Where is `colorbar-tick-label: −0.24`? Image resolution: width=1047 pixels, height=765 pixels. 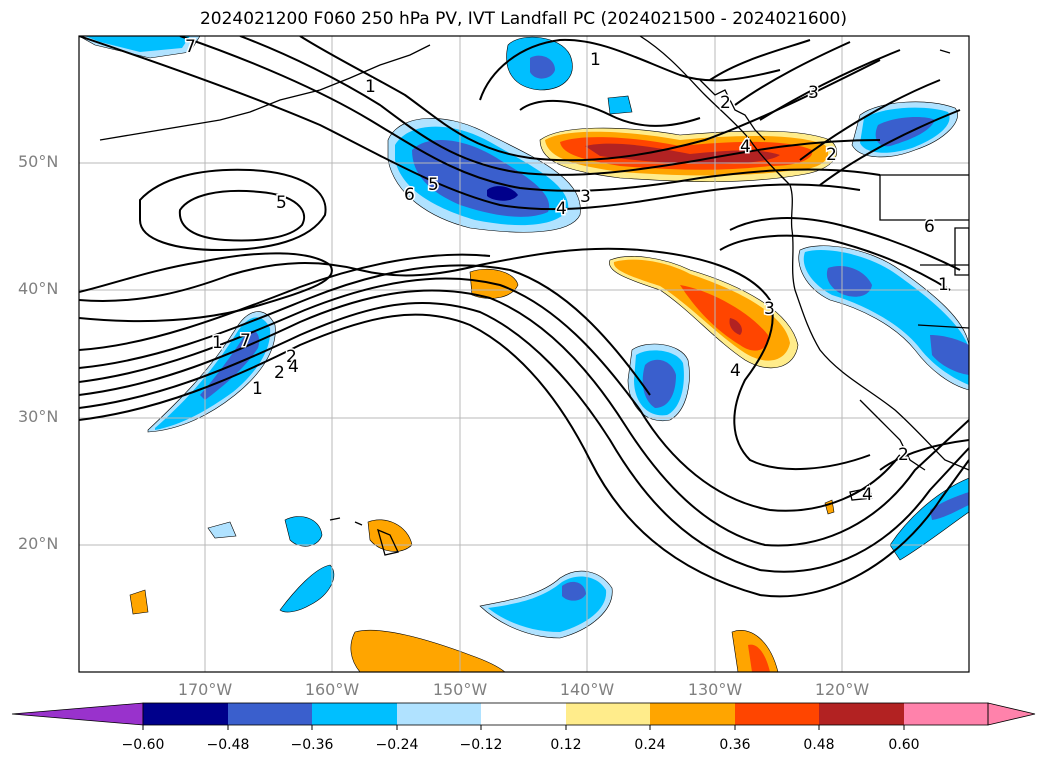 colorbar-tick-label: −0.24 is located at coordinates (397, 745).